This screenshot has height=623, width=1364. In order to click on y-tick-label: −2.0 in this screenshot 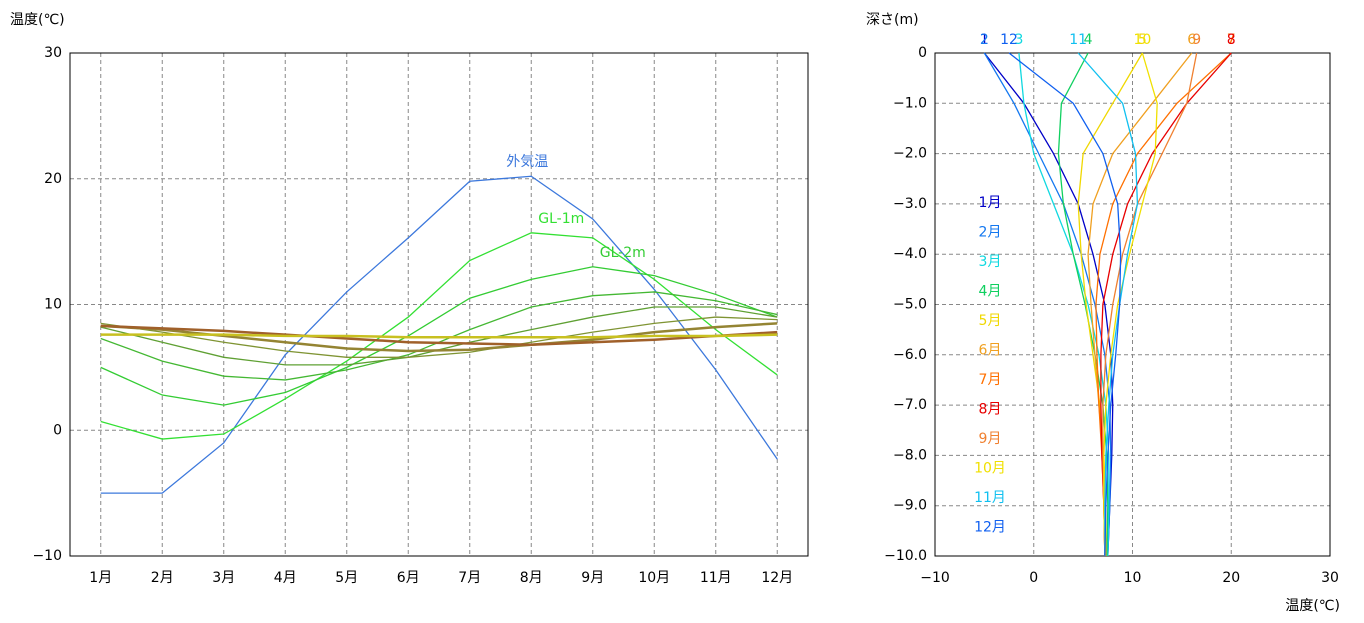, I will do `click(910, 154)`.